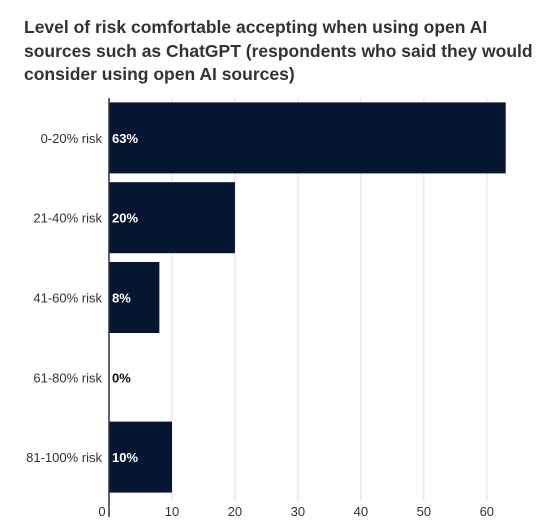 Image resolution: width=558 pixels, height=529 pixels. I want to click on x-tick-label: 50, so click(424, 511).